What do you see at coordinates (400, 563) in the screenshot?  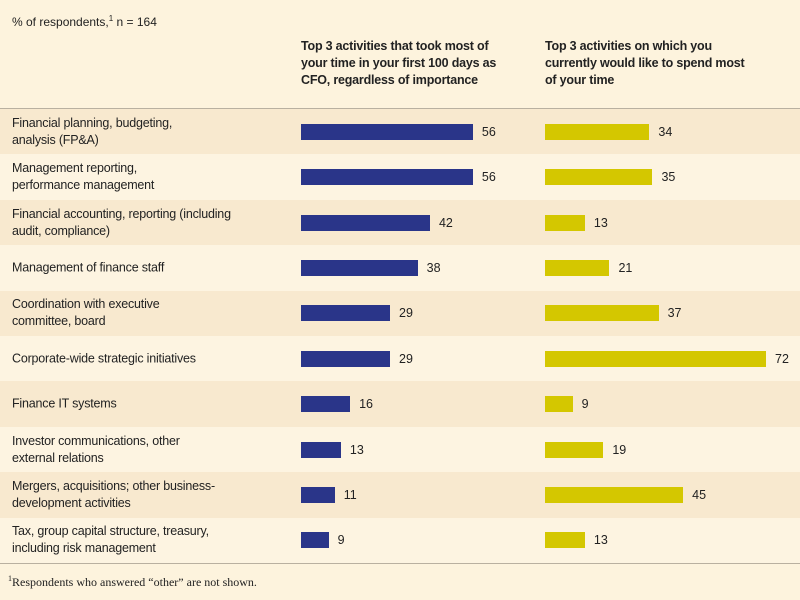 I see `bottom-rule` at bounding box center [400, 563].